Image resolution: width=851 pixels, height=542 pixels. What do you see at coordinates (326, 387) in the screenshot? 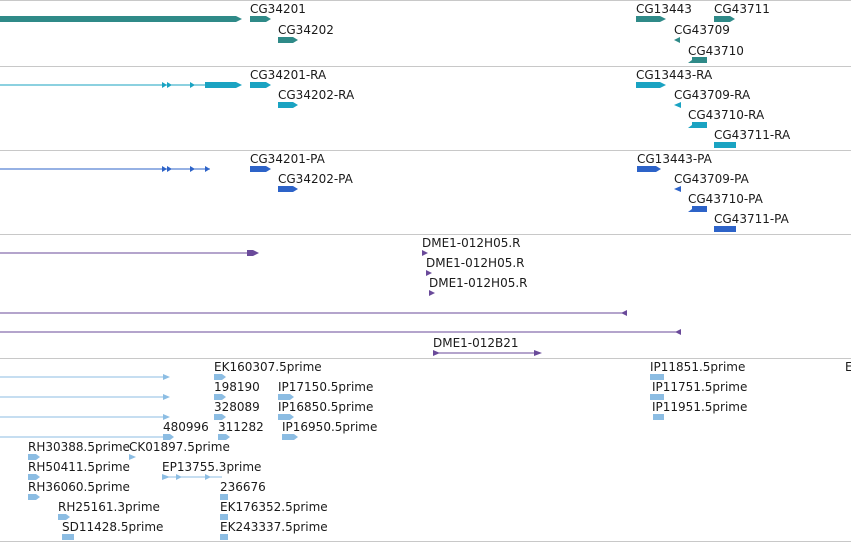
I see `cdna-label-ip17150: IP17150.5prime` at bounding box center [326, 387].